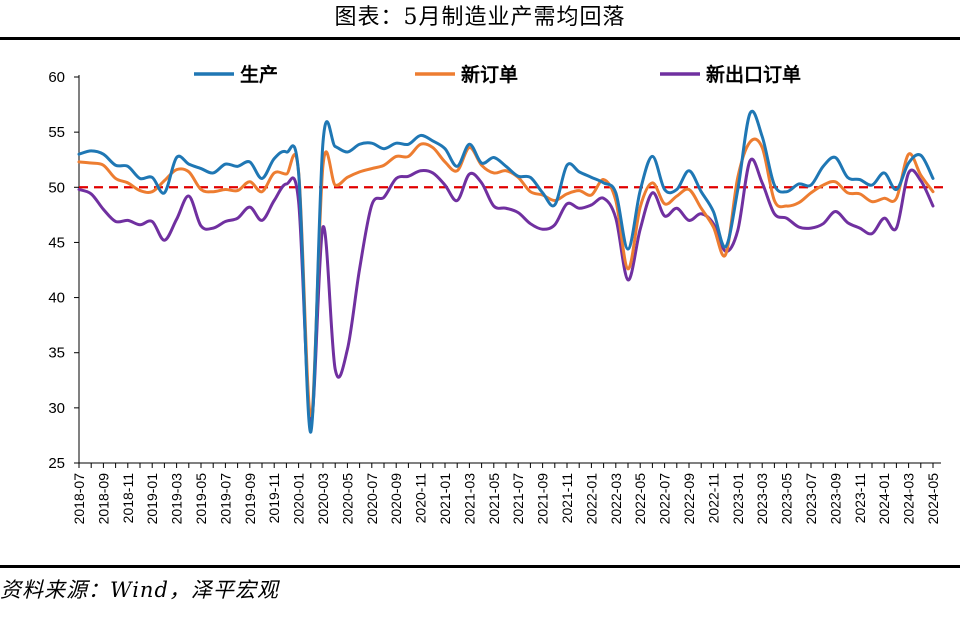  Describe the element at coordinates (201, 499) in the screenshot. I see `x-tick-label: 2019-05` at that location.